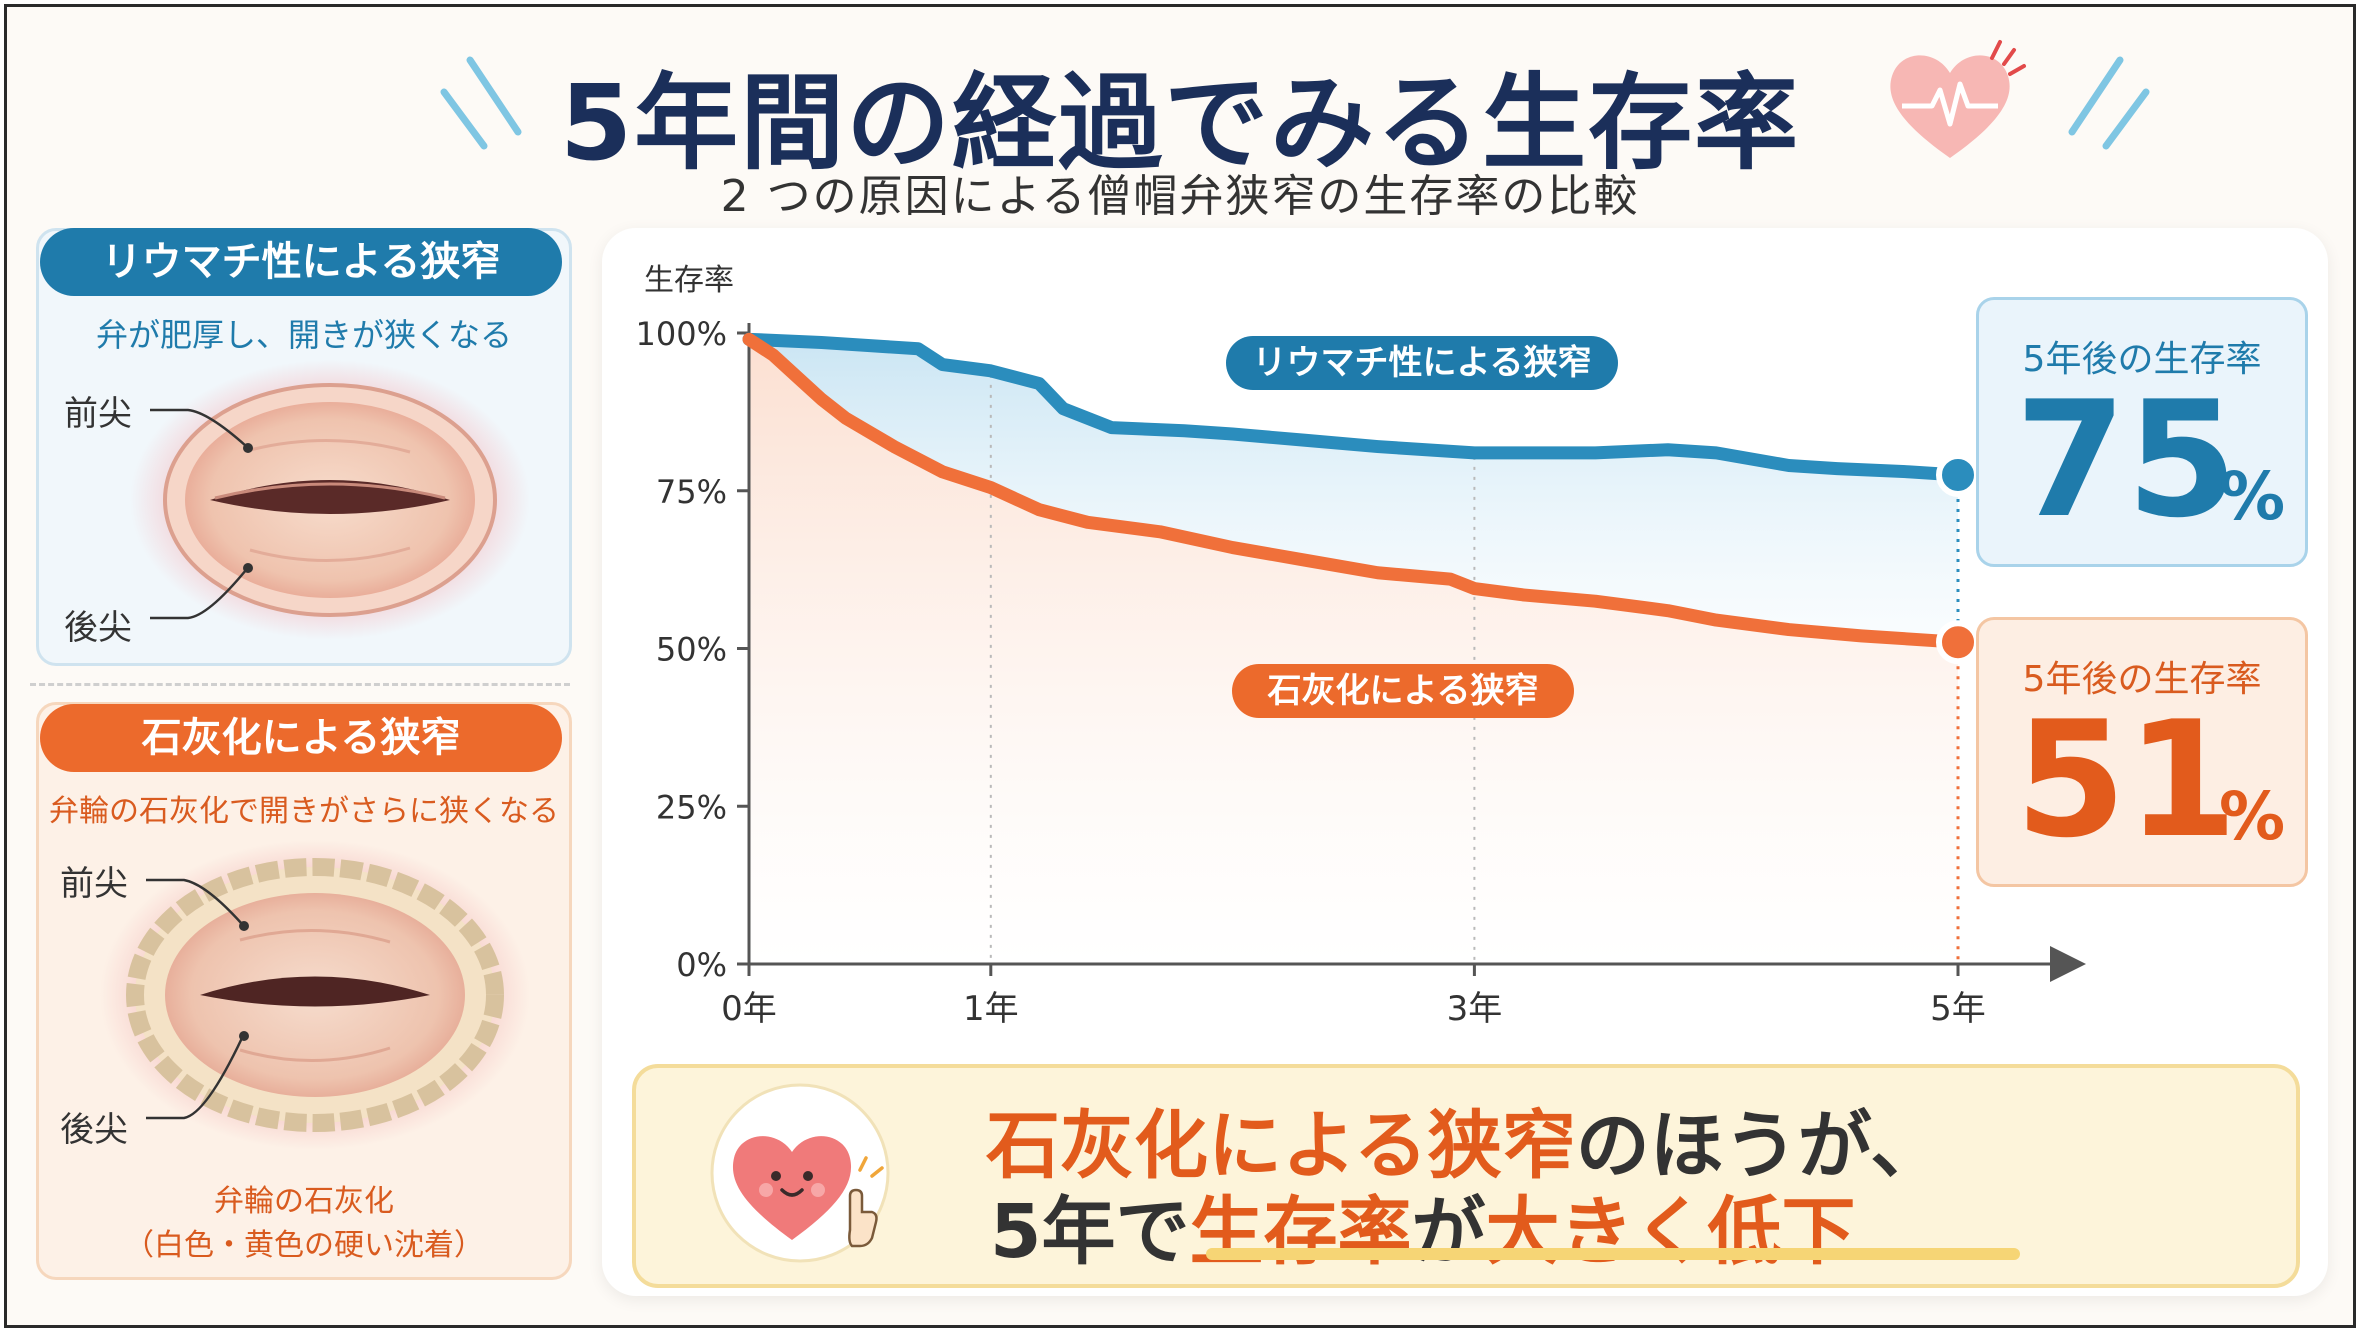  I want to click on y-tick-label: 25%, so click(691, 807).